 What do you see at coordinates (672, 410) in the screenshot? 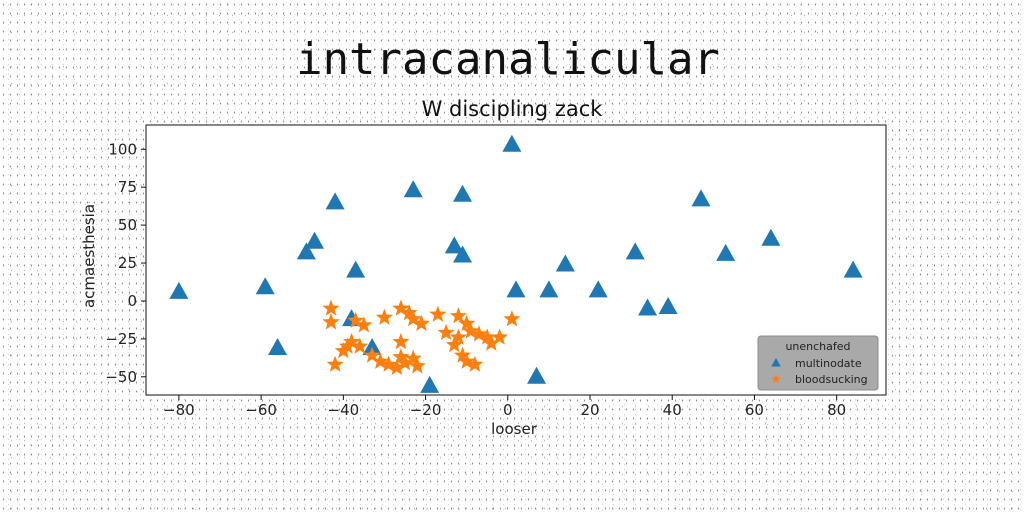
I see `x-tick-label: 40` at bounding box center [672, 410].